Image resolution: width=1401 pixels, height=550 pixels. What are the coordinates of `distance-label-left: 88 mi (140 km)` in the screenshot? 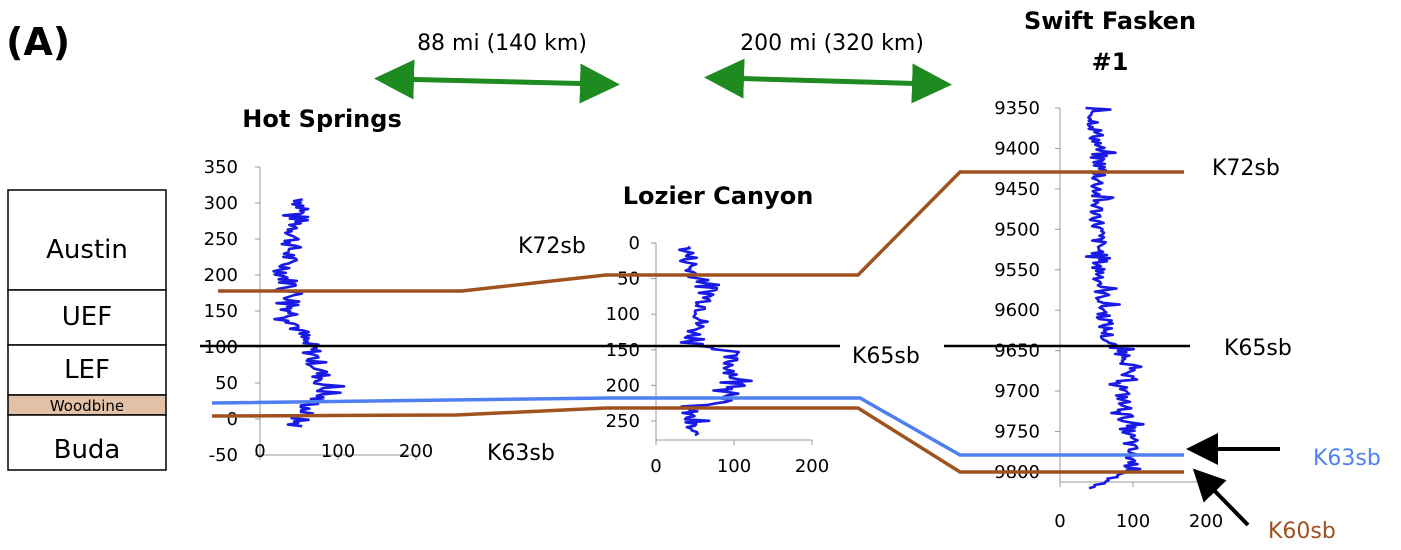 It's located at (502, 43).